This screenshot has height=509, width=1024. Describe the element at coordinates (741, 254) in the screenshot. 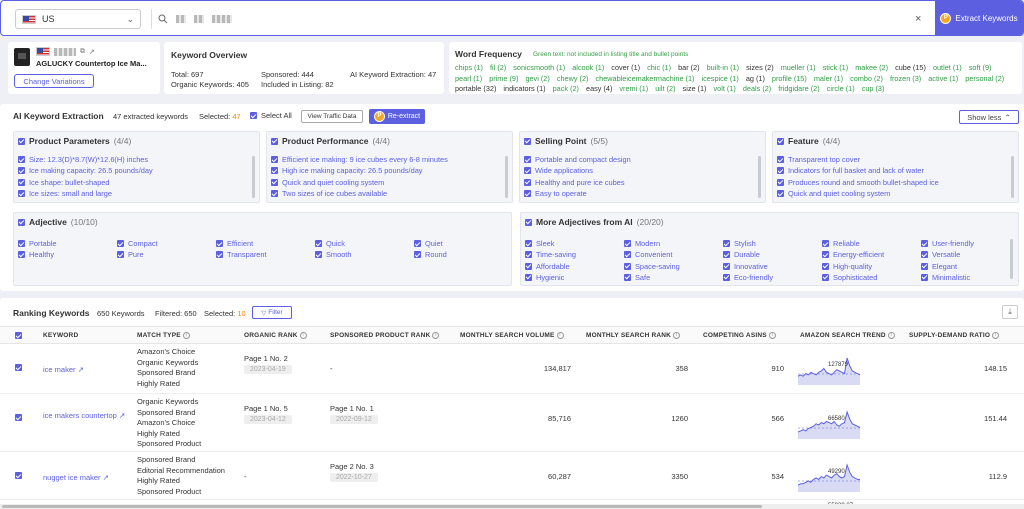

I see `adjective-item: Durable` at that location.